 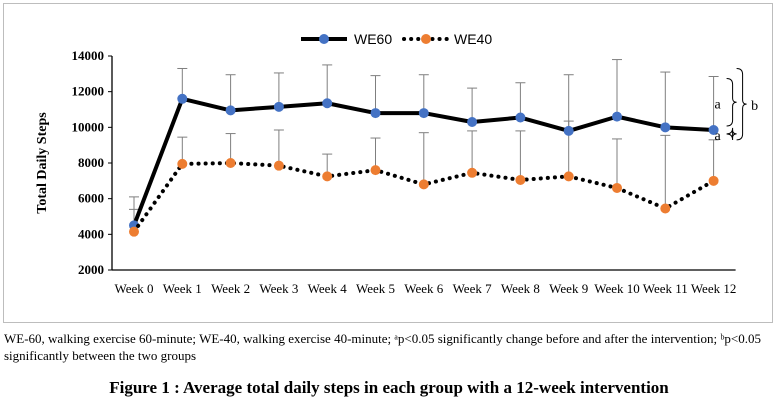 I want to click on x-tick-label: Week 0, so click(x=133, y=288).